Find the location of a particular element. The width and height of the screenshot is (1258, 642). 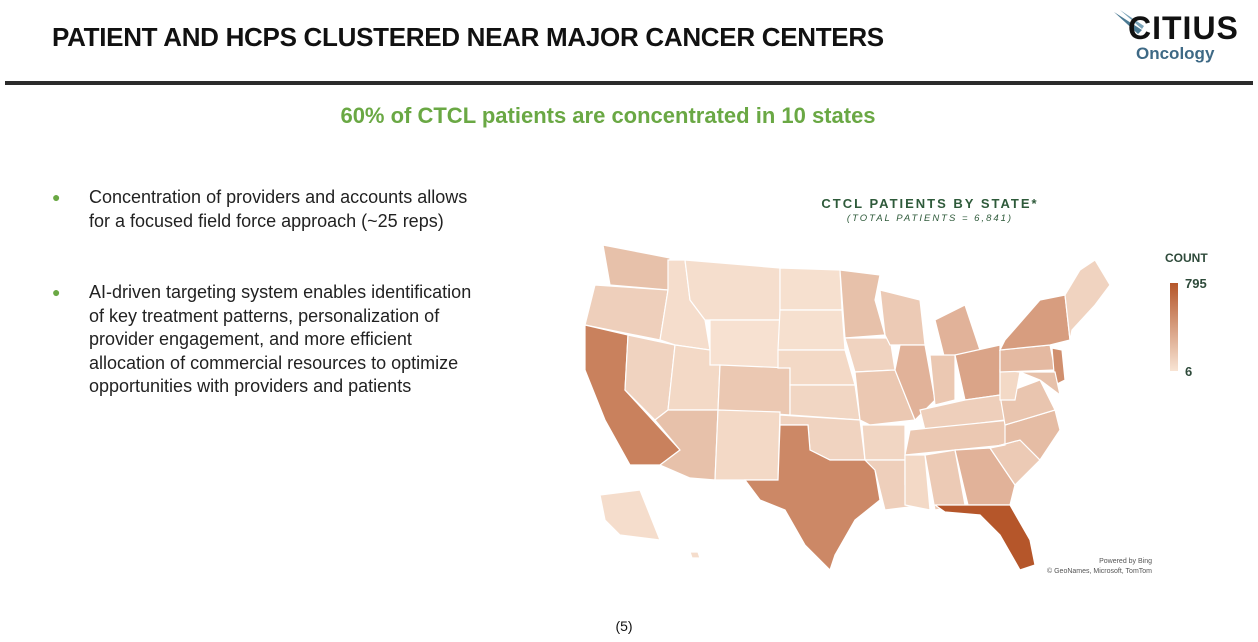

footnote: (5) is located at coordinates (624, 626).